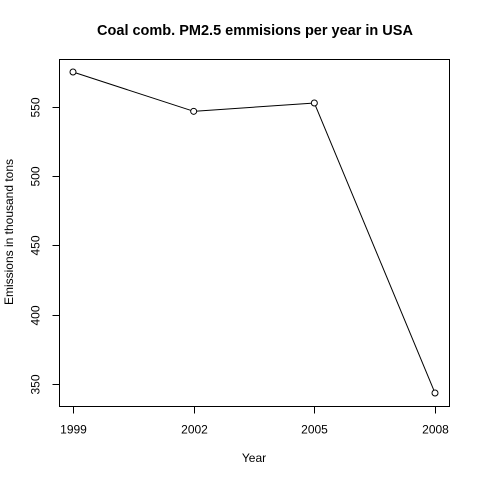  Describe the element at coordinates (435, 430) in the screenshot. I see `x-tick-label: 2008` at that location.